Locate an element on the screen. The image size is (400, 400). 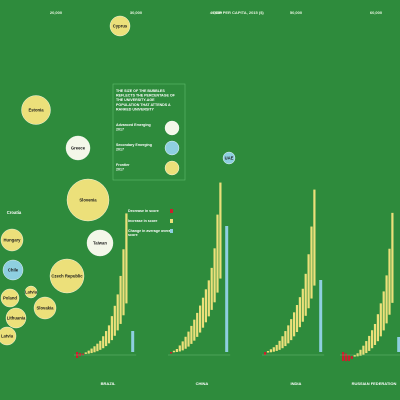
bubble-label: Estonia is located at coordinates (36, 109).